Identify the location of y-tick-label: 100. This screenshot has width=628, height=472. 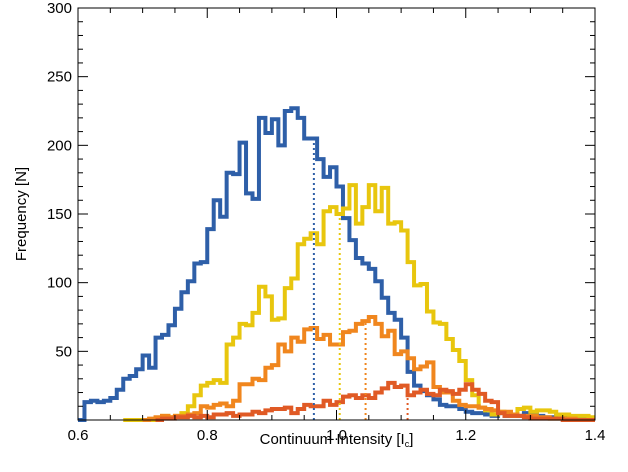
(59, 283).